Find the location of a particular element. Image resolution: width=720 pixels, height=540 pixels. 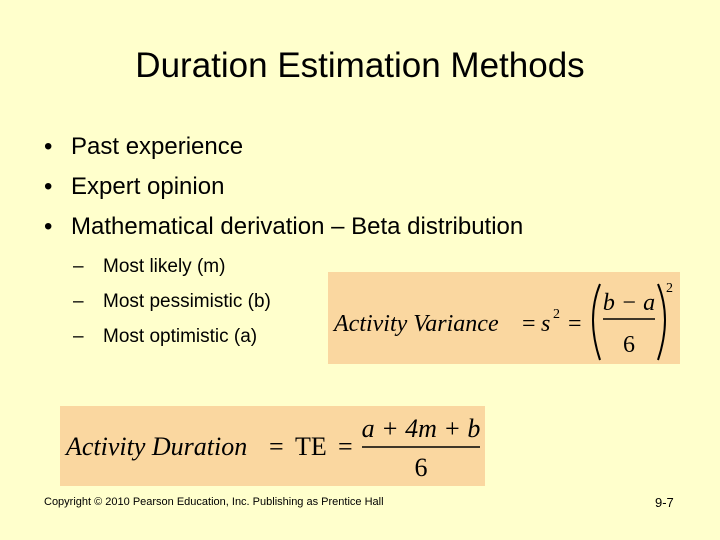

bullet-item: • Past experience is located at coordinates (144, 146).